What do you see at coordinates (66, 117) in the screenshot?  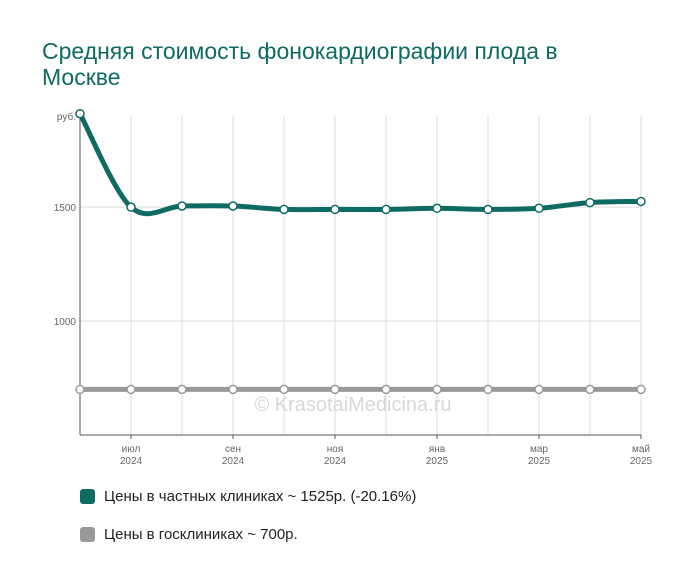 I see `y-axis-label: руб.` at bounding box center [66, 117].